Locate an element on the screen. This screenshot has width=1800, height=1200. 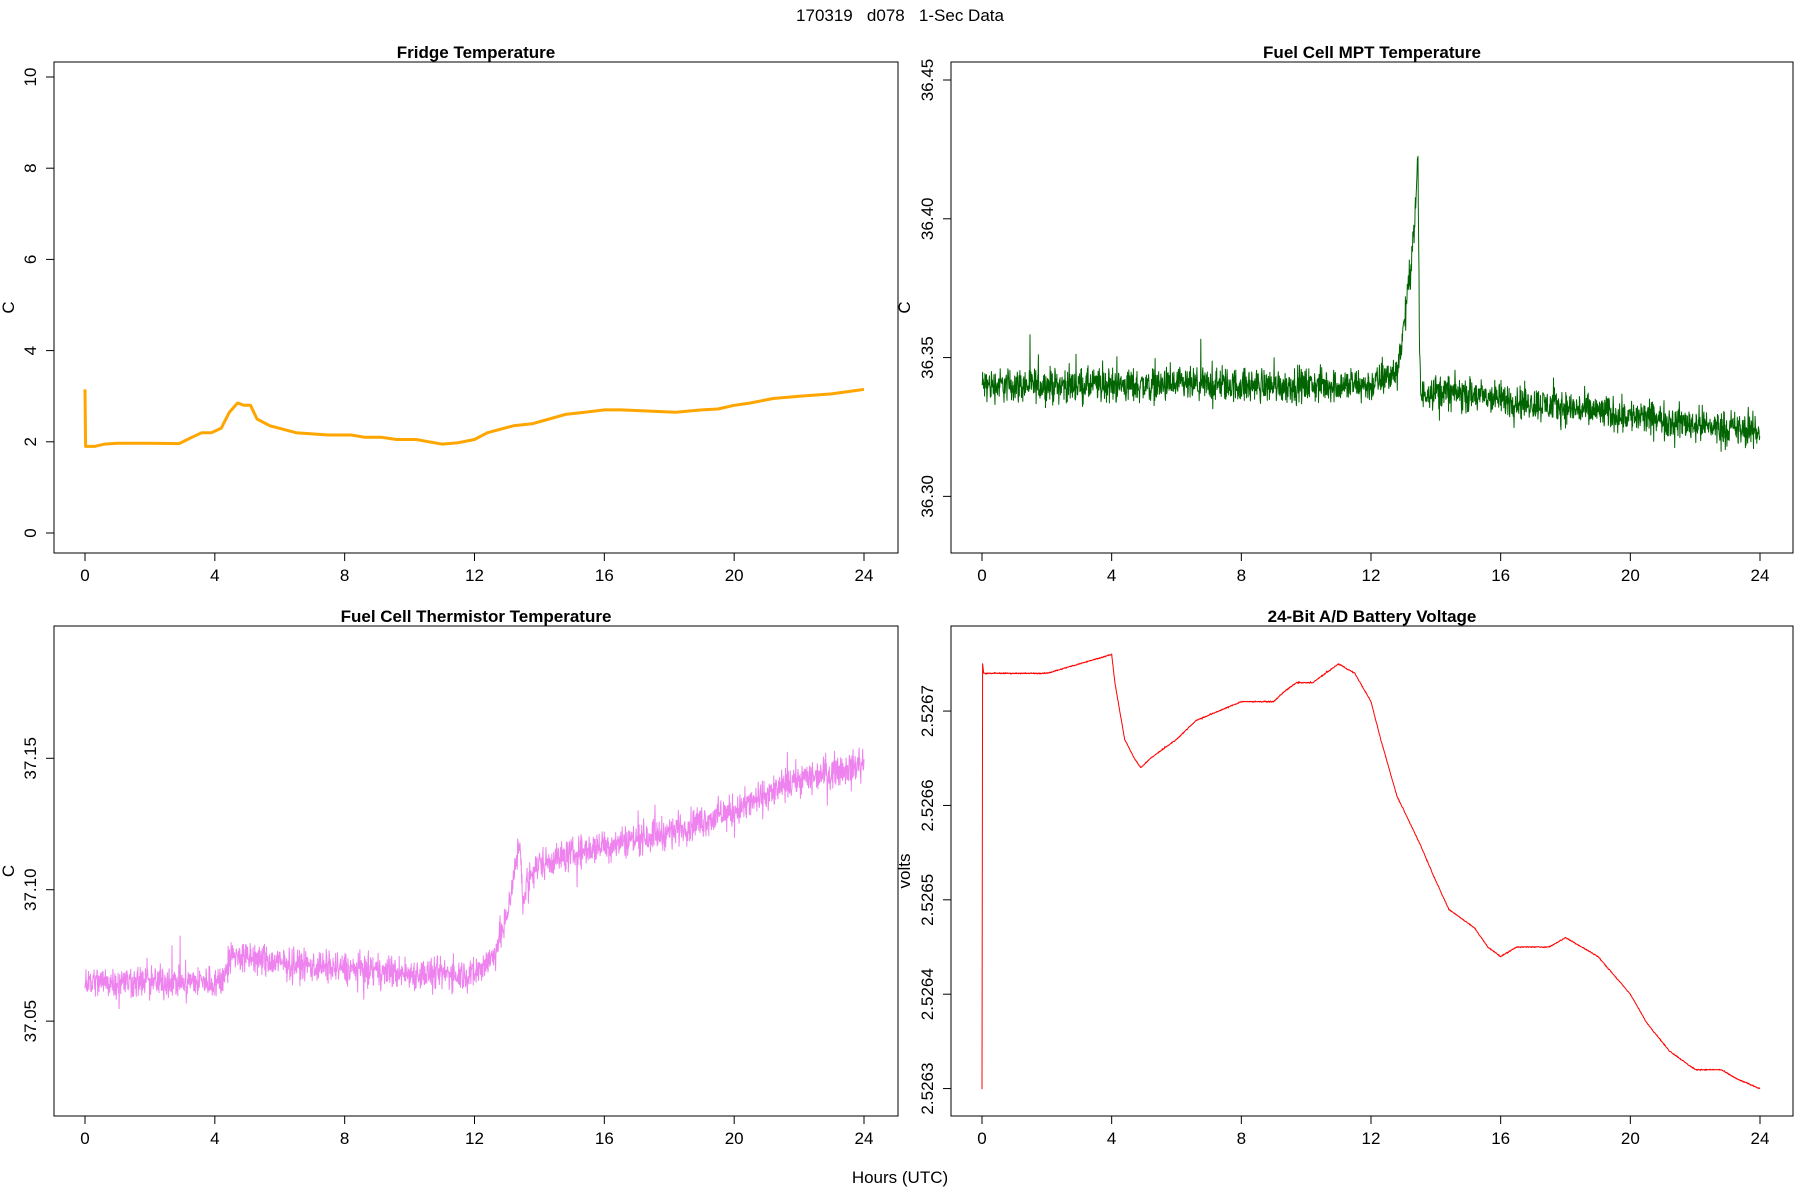
y-tick-label: 10 is located at coordinates (30, 77).